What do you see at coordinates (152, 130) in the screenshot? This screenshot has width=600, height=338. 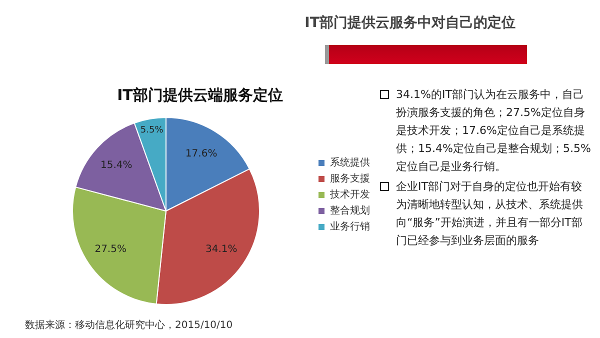 I see `data-label: 5.5%` at bounding box center [152, 130].